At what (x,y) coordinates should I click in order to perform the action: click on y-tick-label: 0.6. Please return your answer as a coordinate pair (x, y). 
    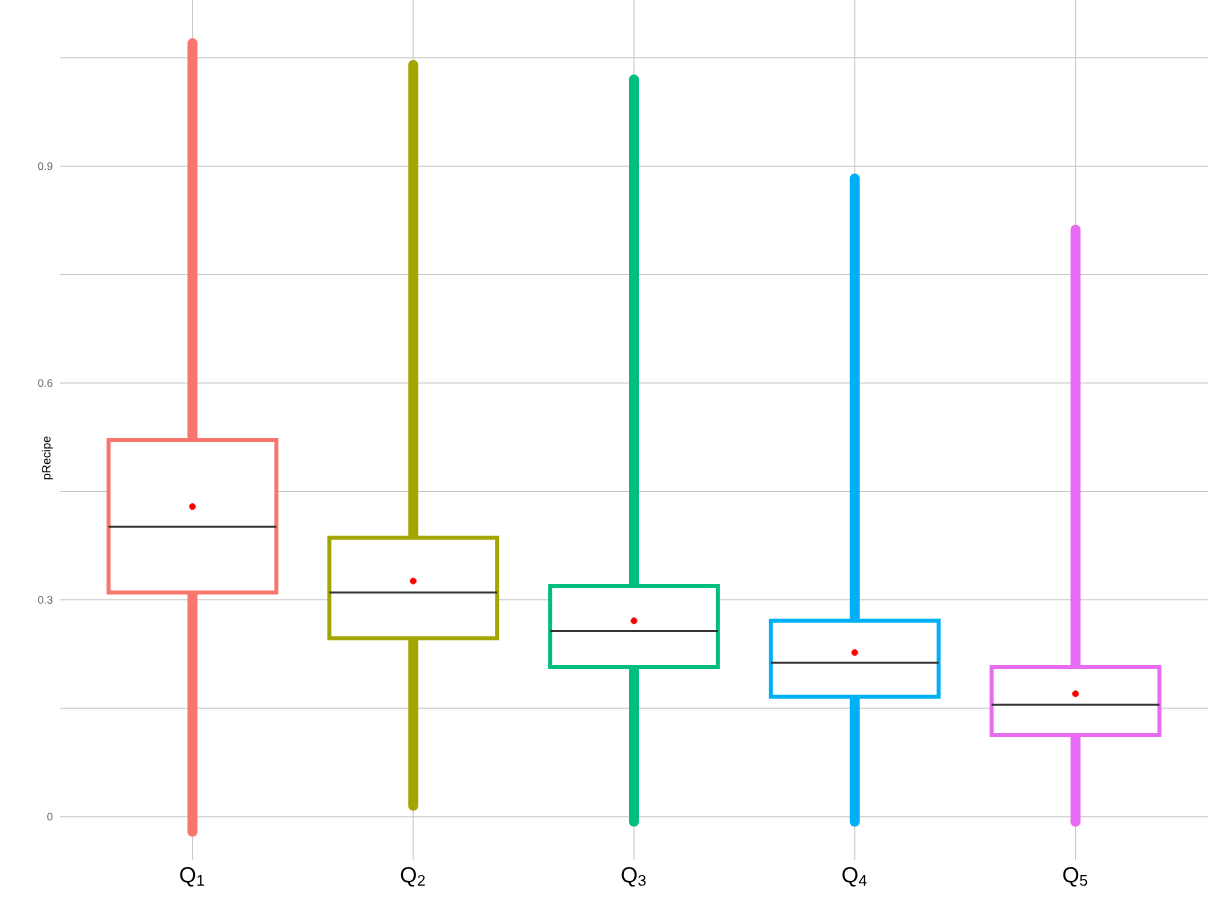
    Looking at the image, I should click on (45, 383).